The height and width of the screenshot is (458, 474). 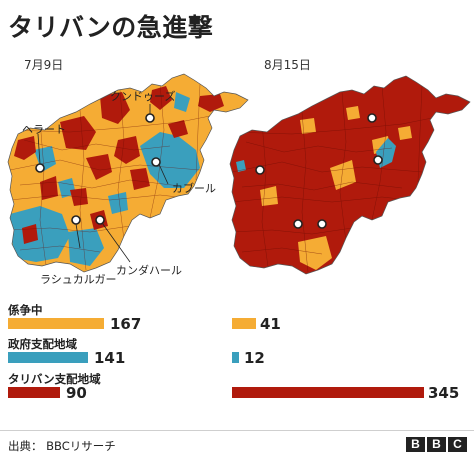 I want to click on page-title: タリバンの急進撃, so click(x=111, y=27).